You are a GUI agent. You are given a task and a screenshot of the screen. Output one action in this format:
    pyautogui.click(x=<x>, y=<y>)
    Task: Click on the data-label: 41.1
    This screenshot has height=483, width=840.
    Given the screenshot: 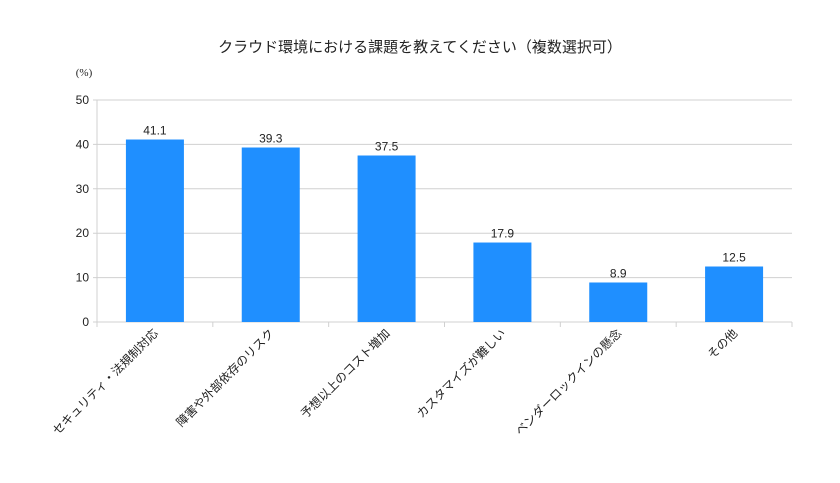 What is the action you would take?
    pyautogui.click(x=155, y=131)
    